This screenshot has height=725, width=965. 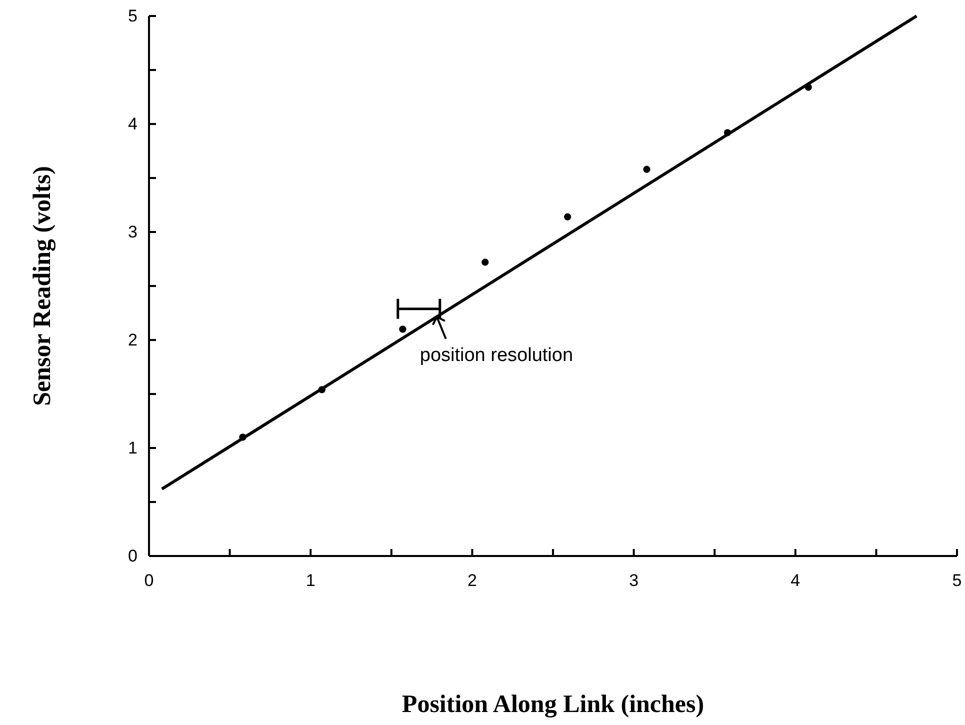 What do you see at coordinates (634, 580) in the screenshot?
I see `x-tick-label: 3` at bounding box center [634, 580].